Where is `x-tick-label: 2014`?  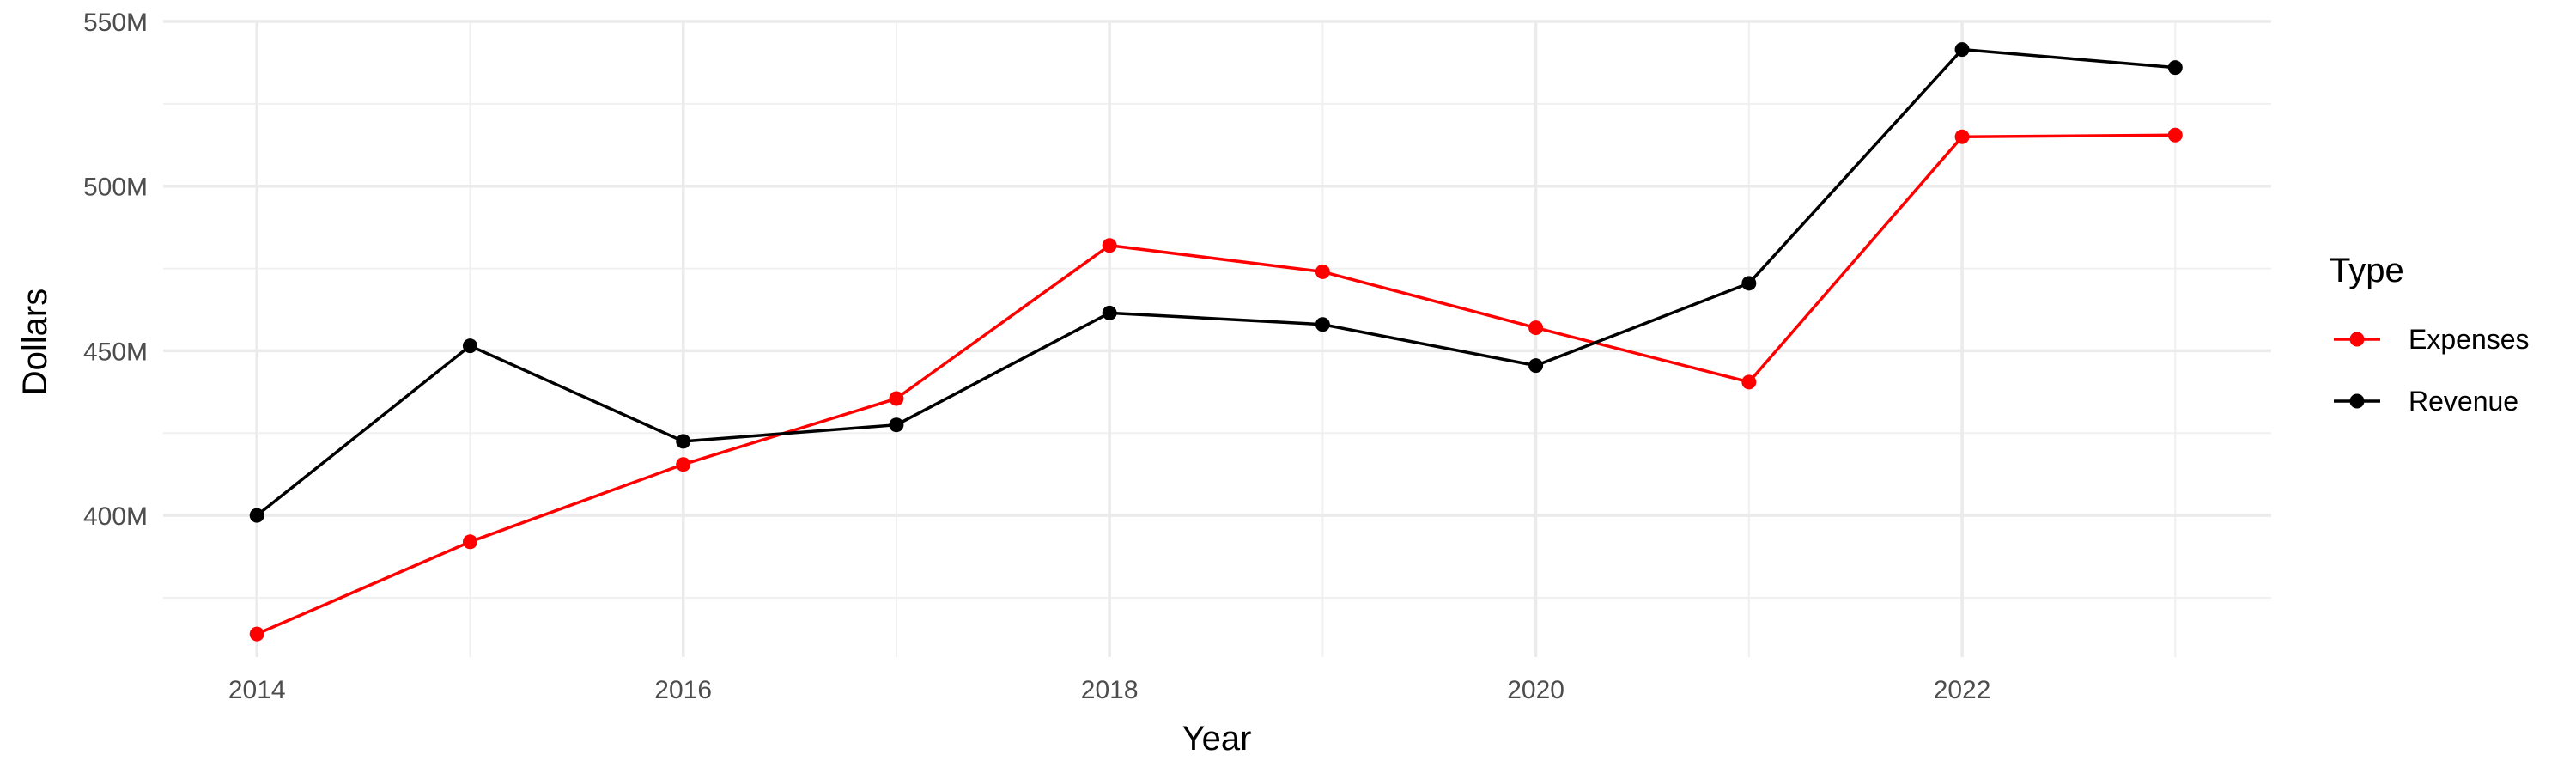 x-tick-label: 2014 is located at coordinates (257, 690).